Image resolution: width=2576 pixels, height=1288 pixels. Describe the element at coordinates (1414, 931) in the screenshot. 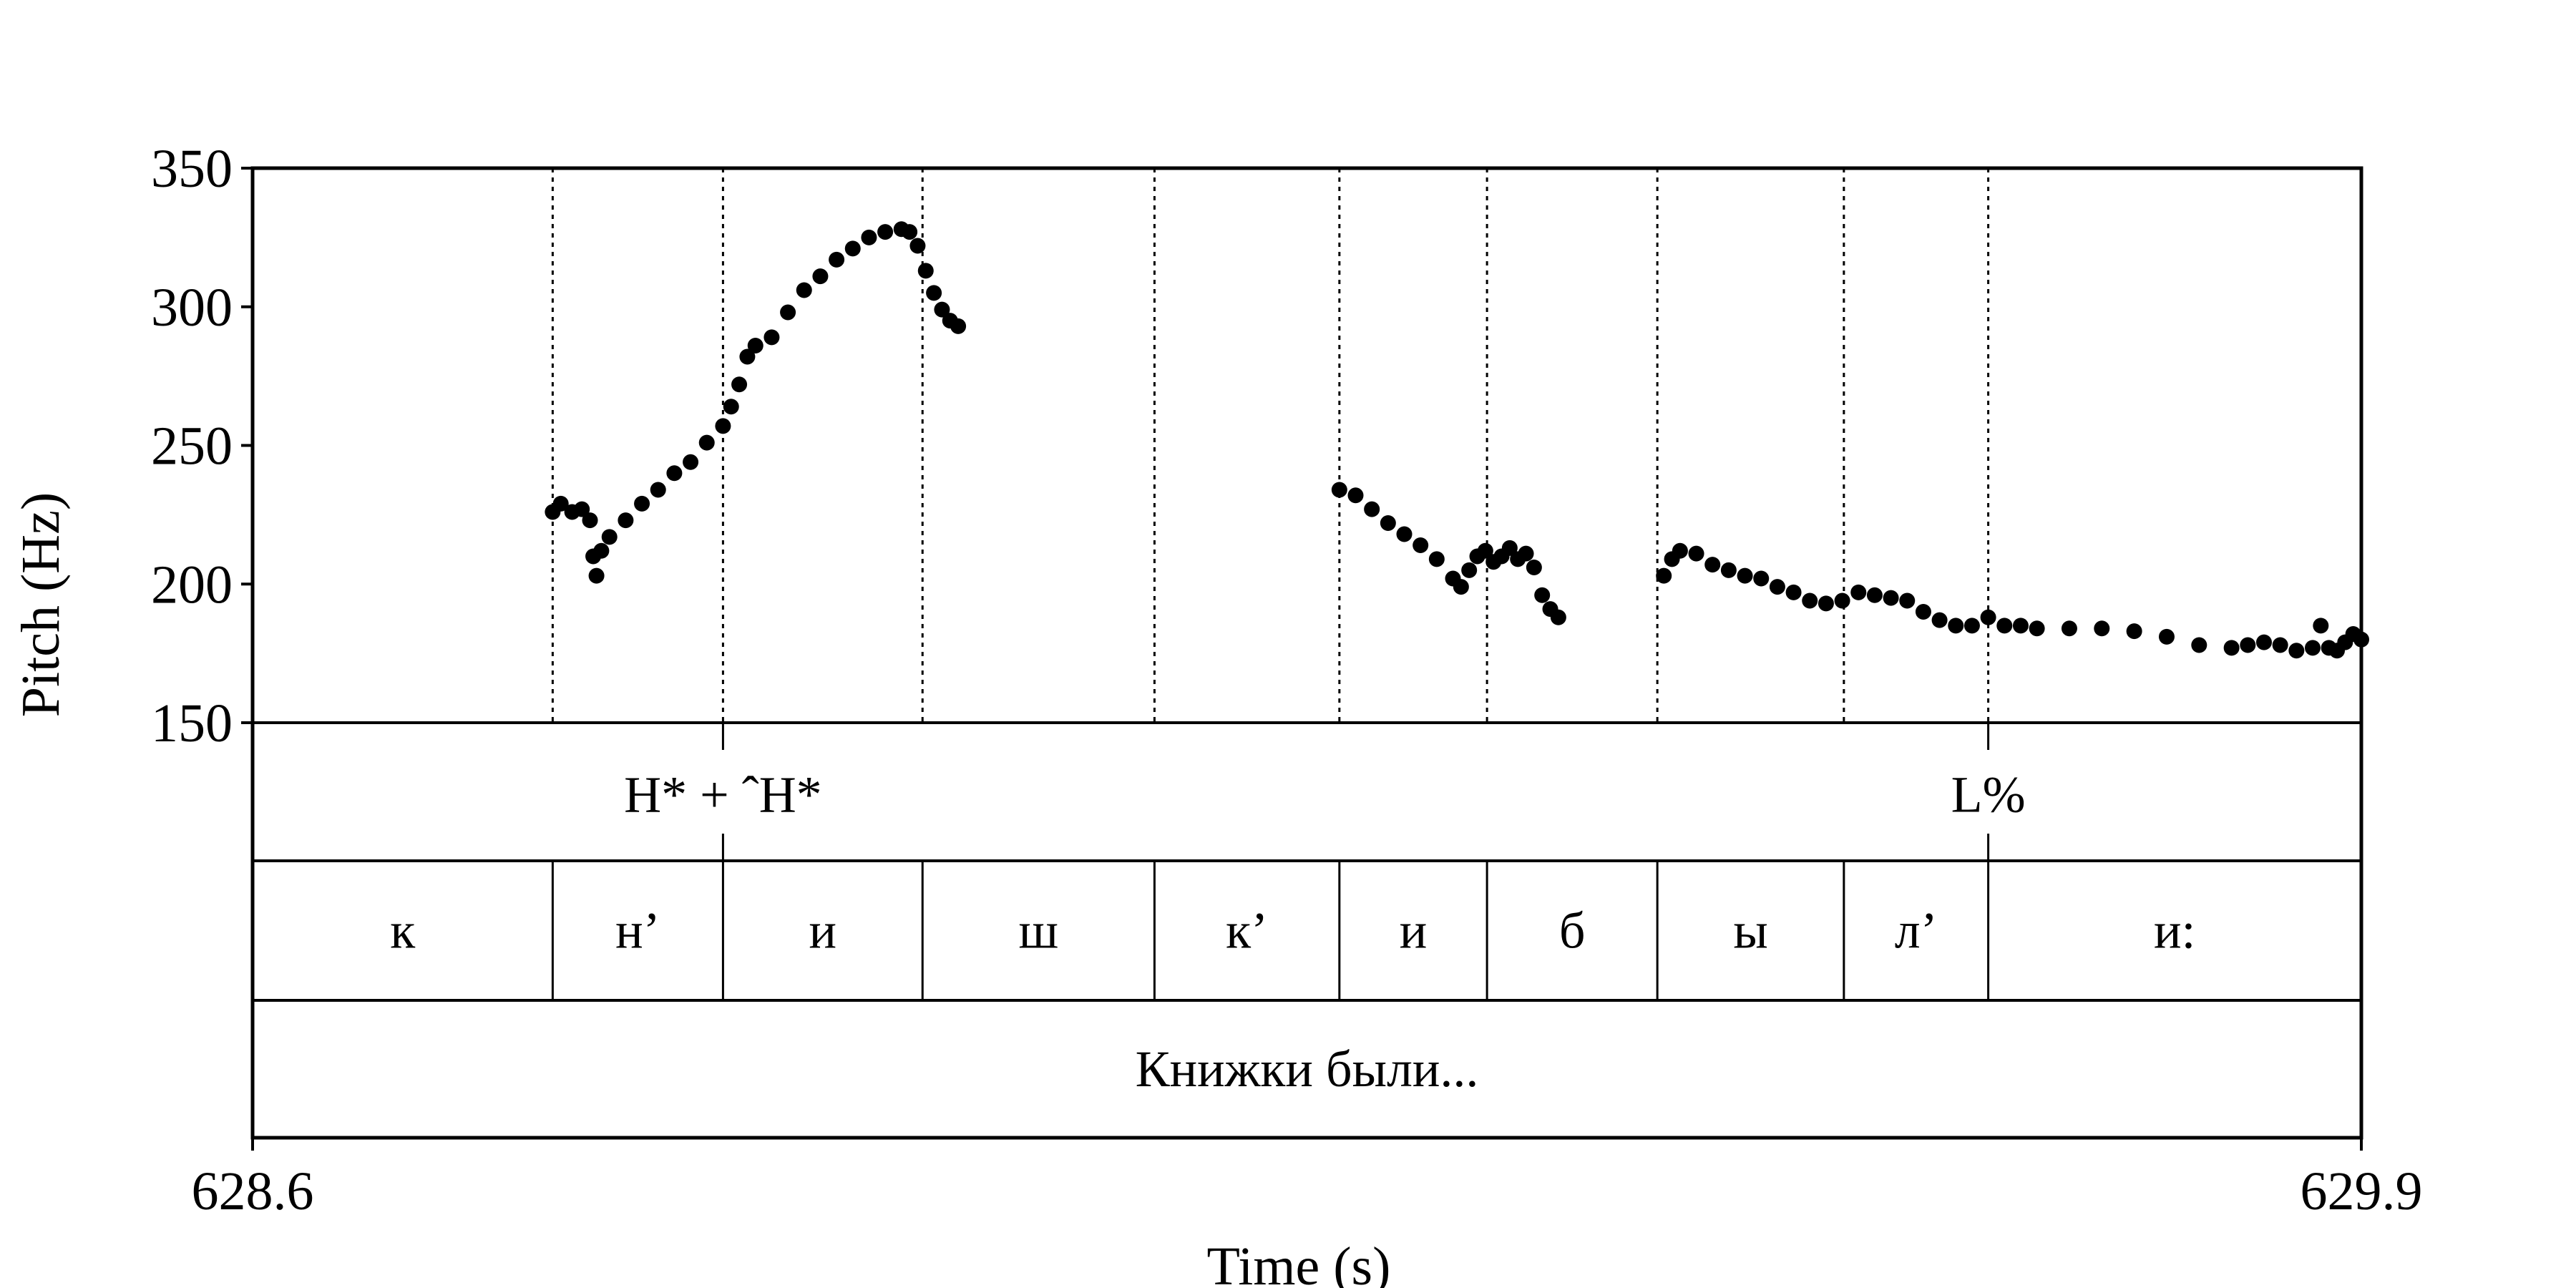

I see `segment-label-5: и` at that location.